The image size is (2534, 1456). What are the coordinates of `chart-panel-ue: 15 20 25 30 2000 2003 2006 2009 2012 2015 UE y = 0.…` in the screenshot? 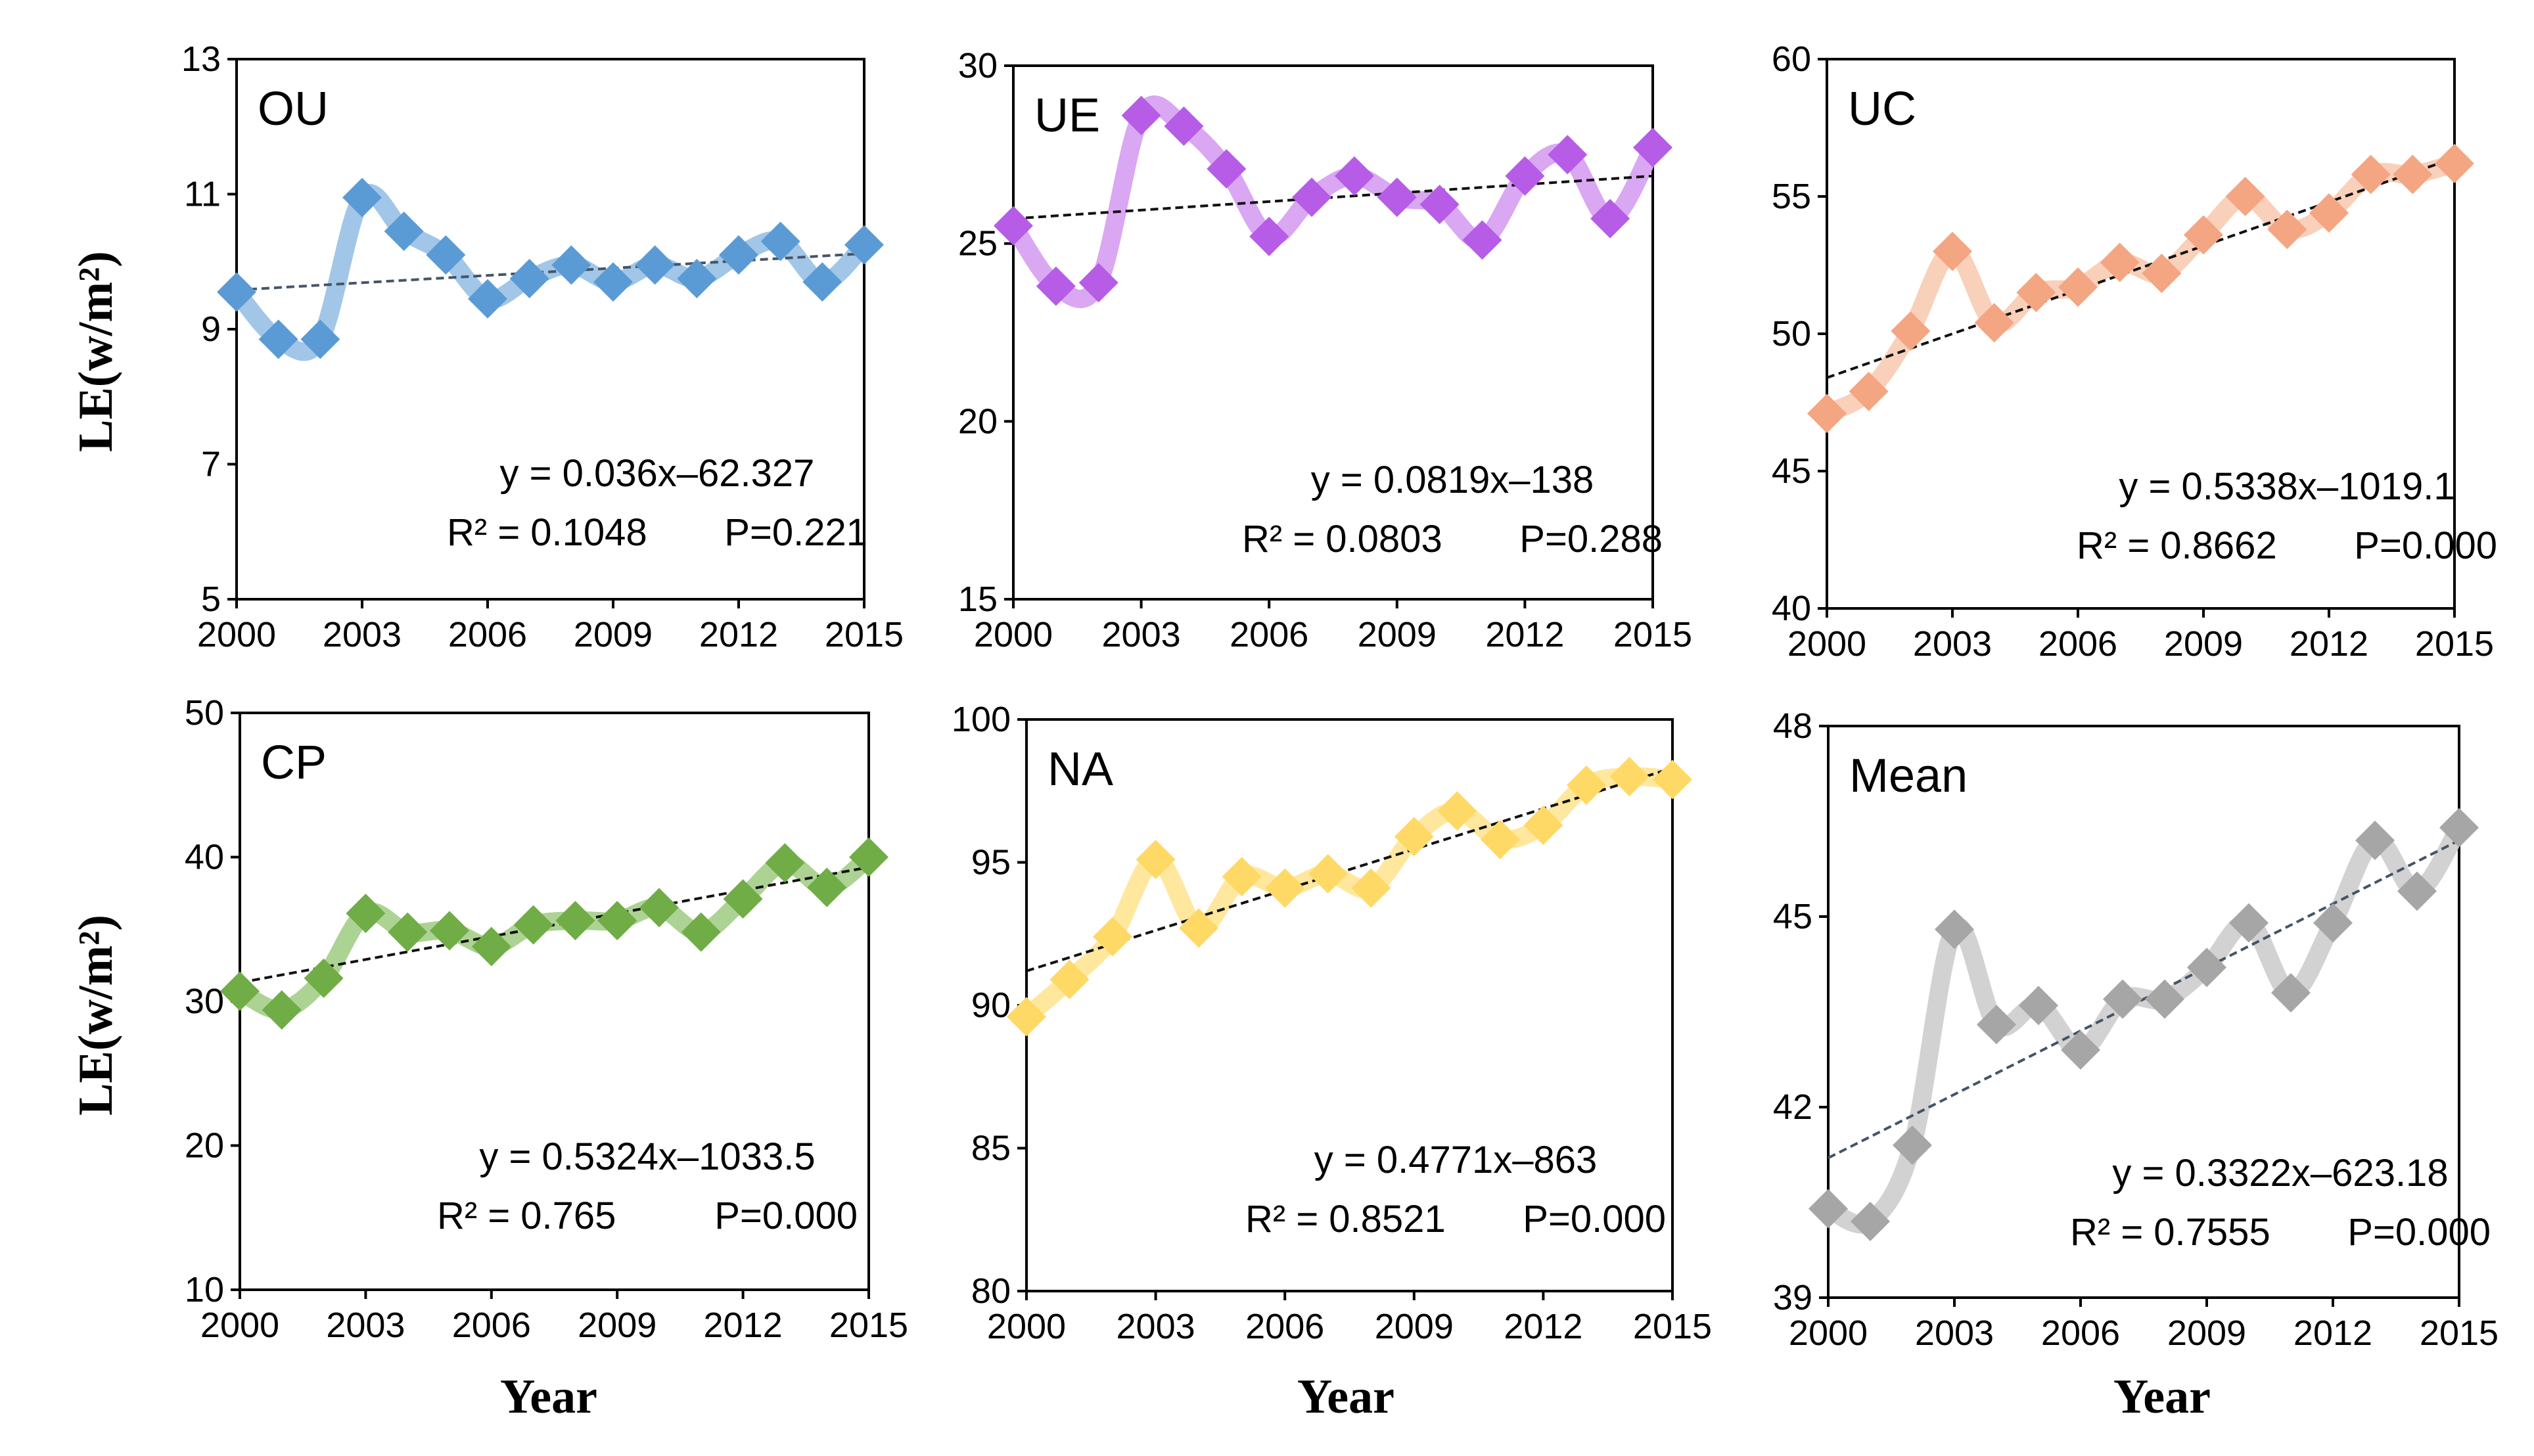 It's located at (1325, 350).